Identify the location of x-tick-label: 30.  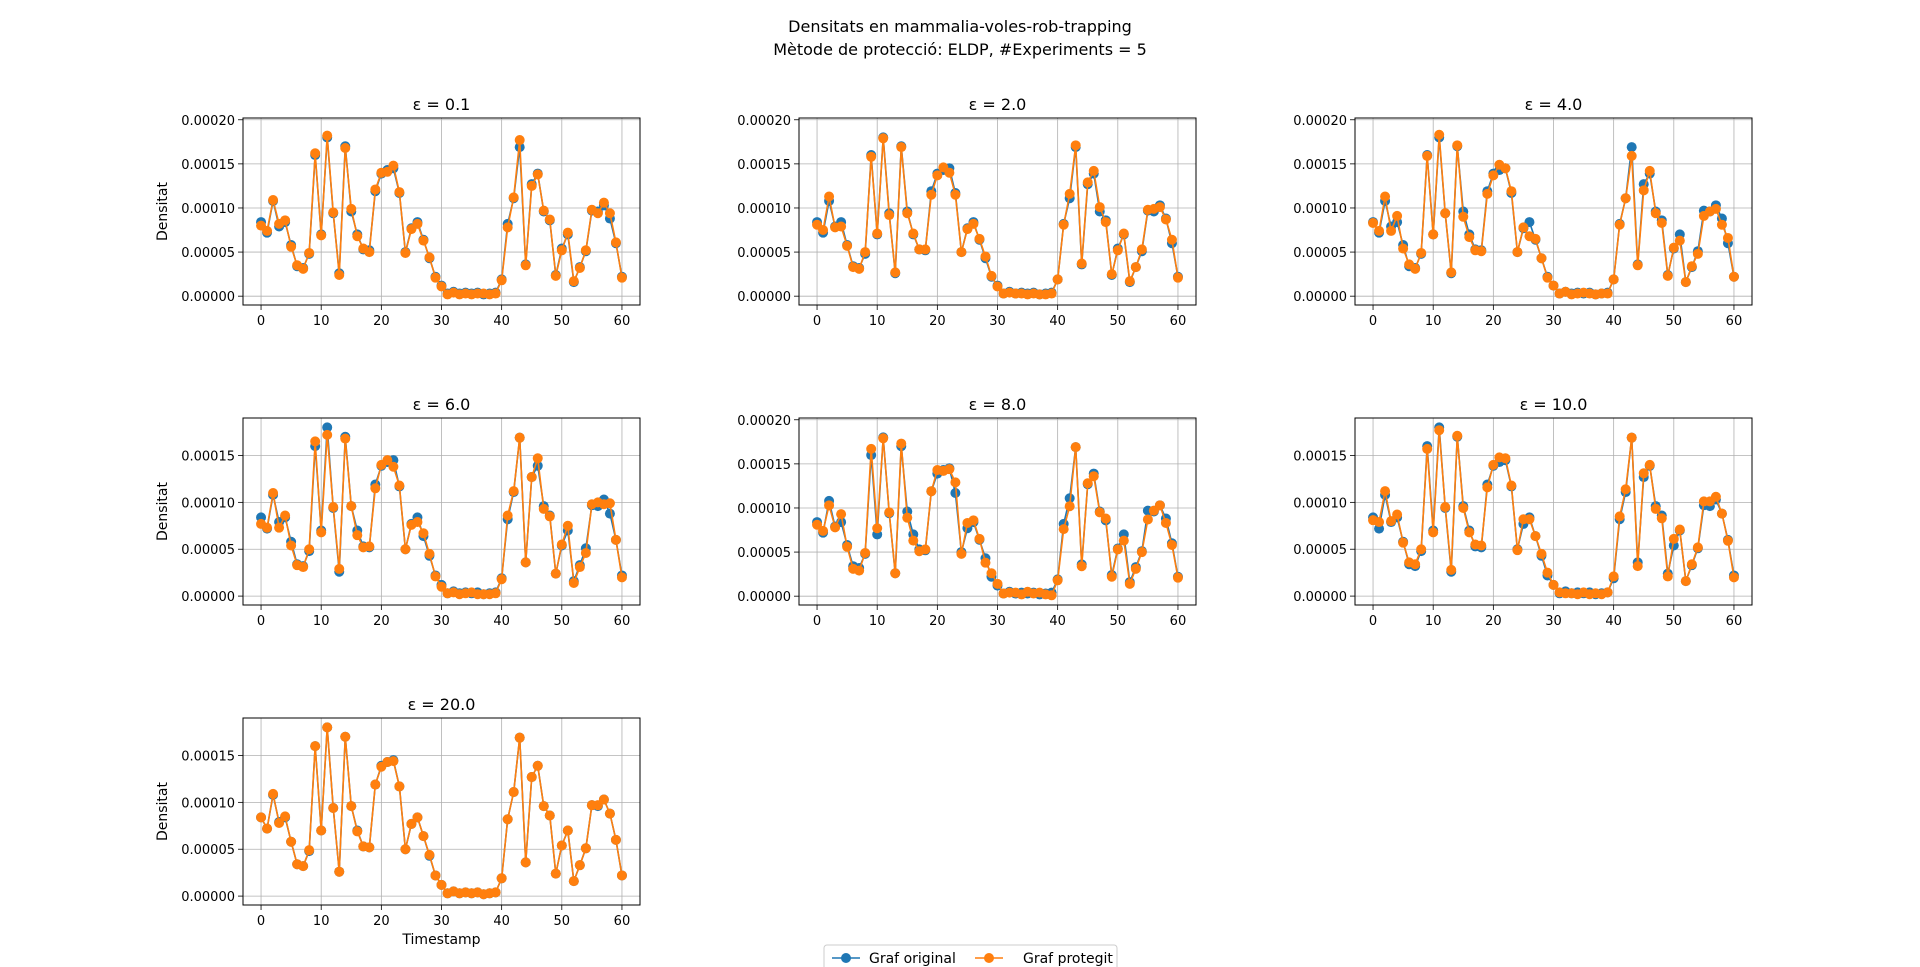
(441, 621).